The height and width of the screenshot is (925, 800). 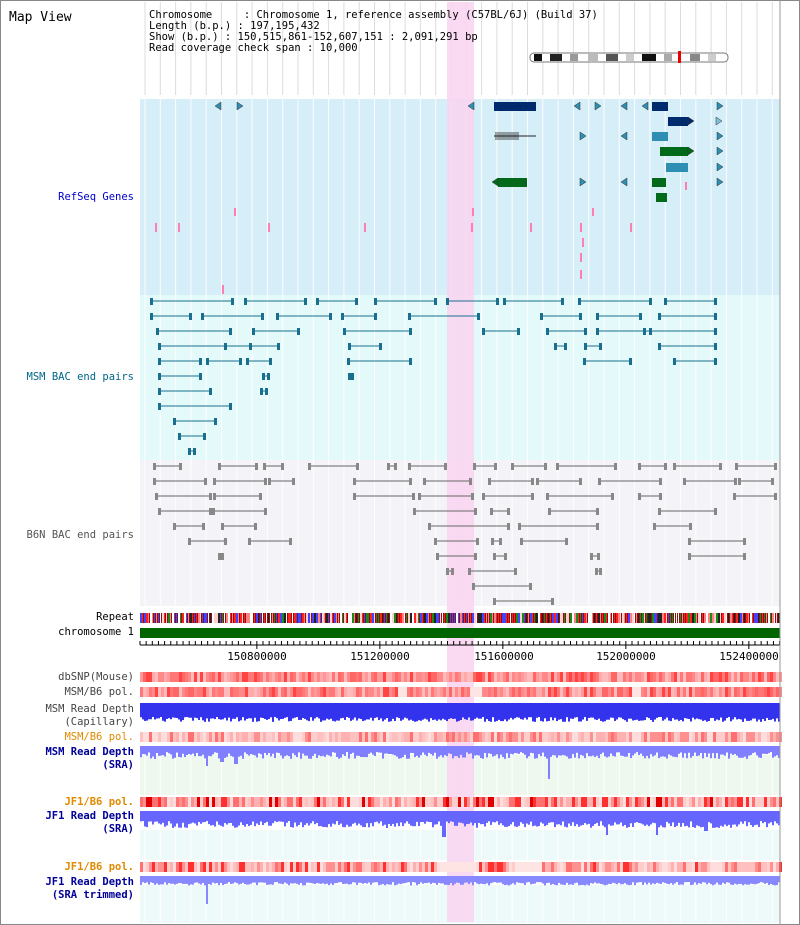 What do you see at coordinates (460, 633) in the screenshot?
I see `chromosome-bar` at bounding box center [460, 633].